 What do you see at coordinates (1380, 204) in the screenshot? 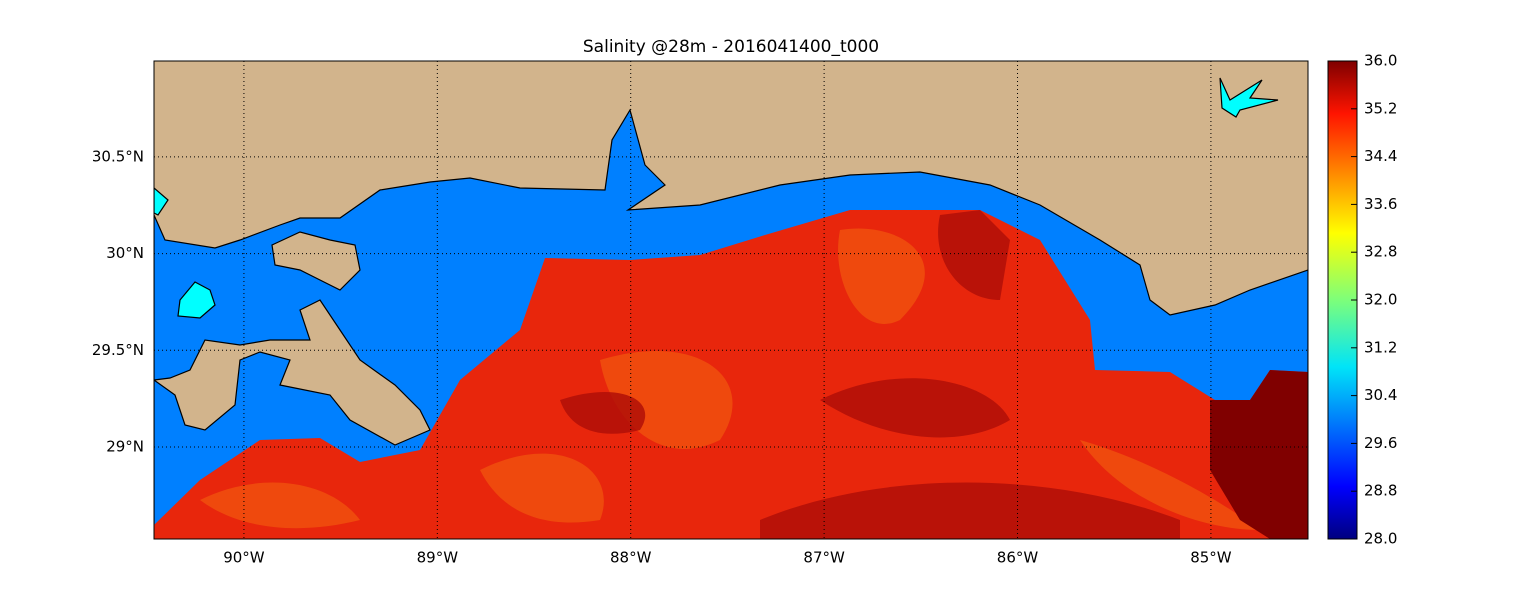
I see `colorbar-tick-label: 33.6` at bounding box center [1380, 204].